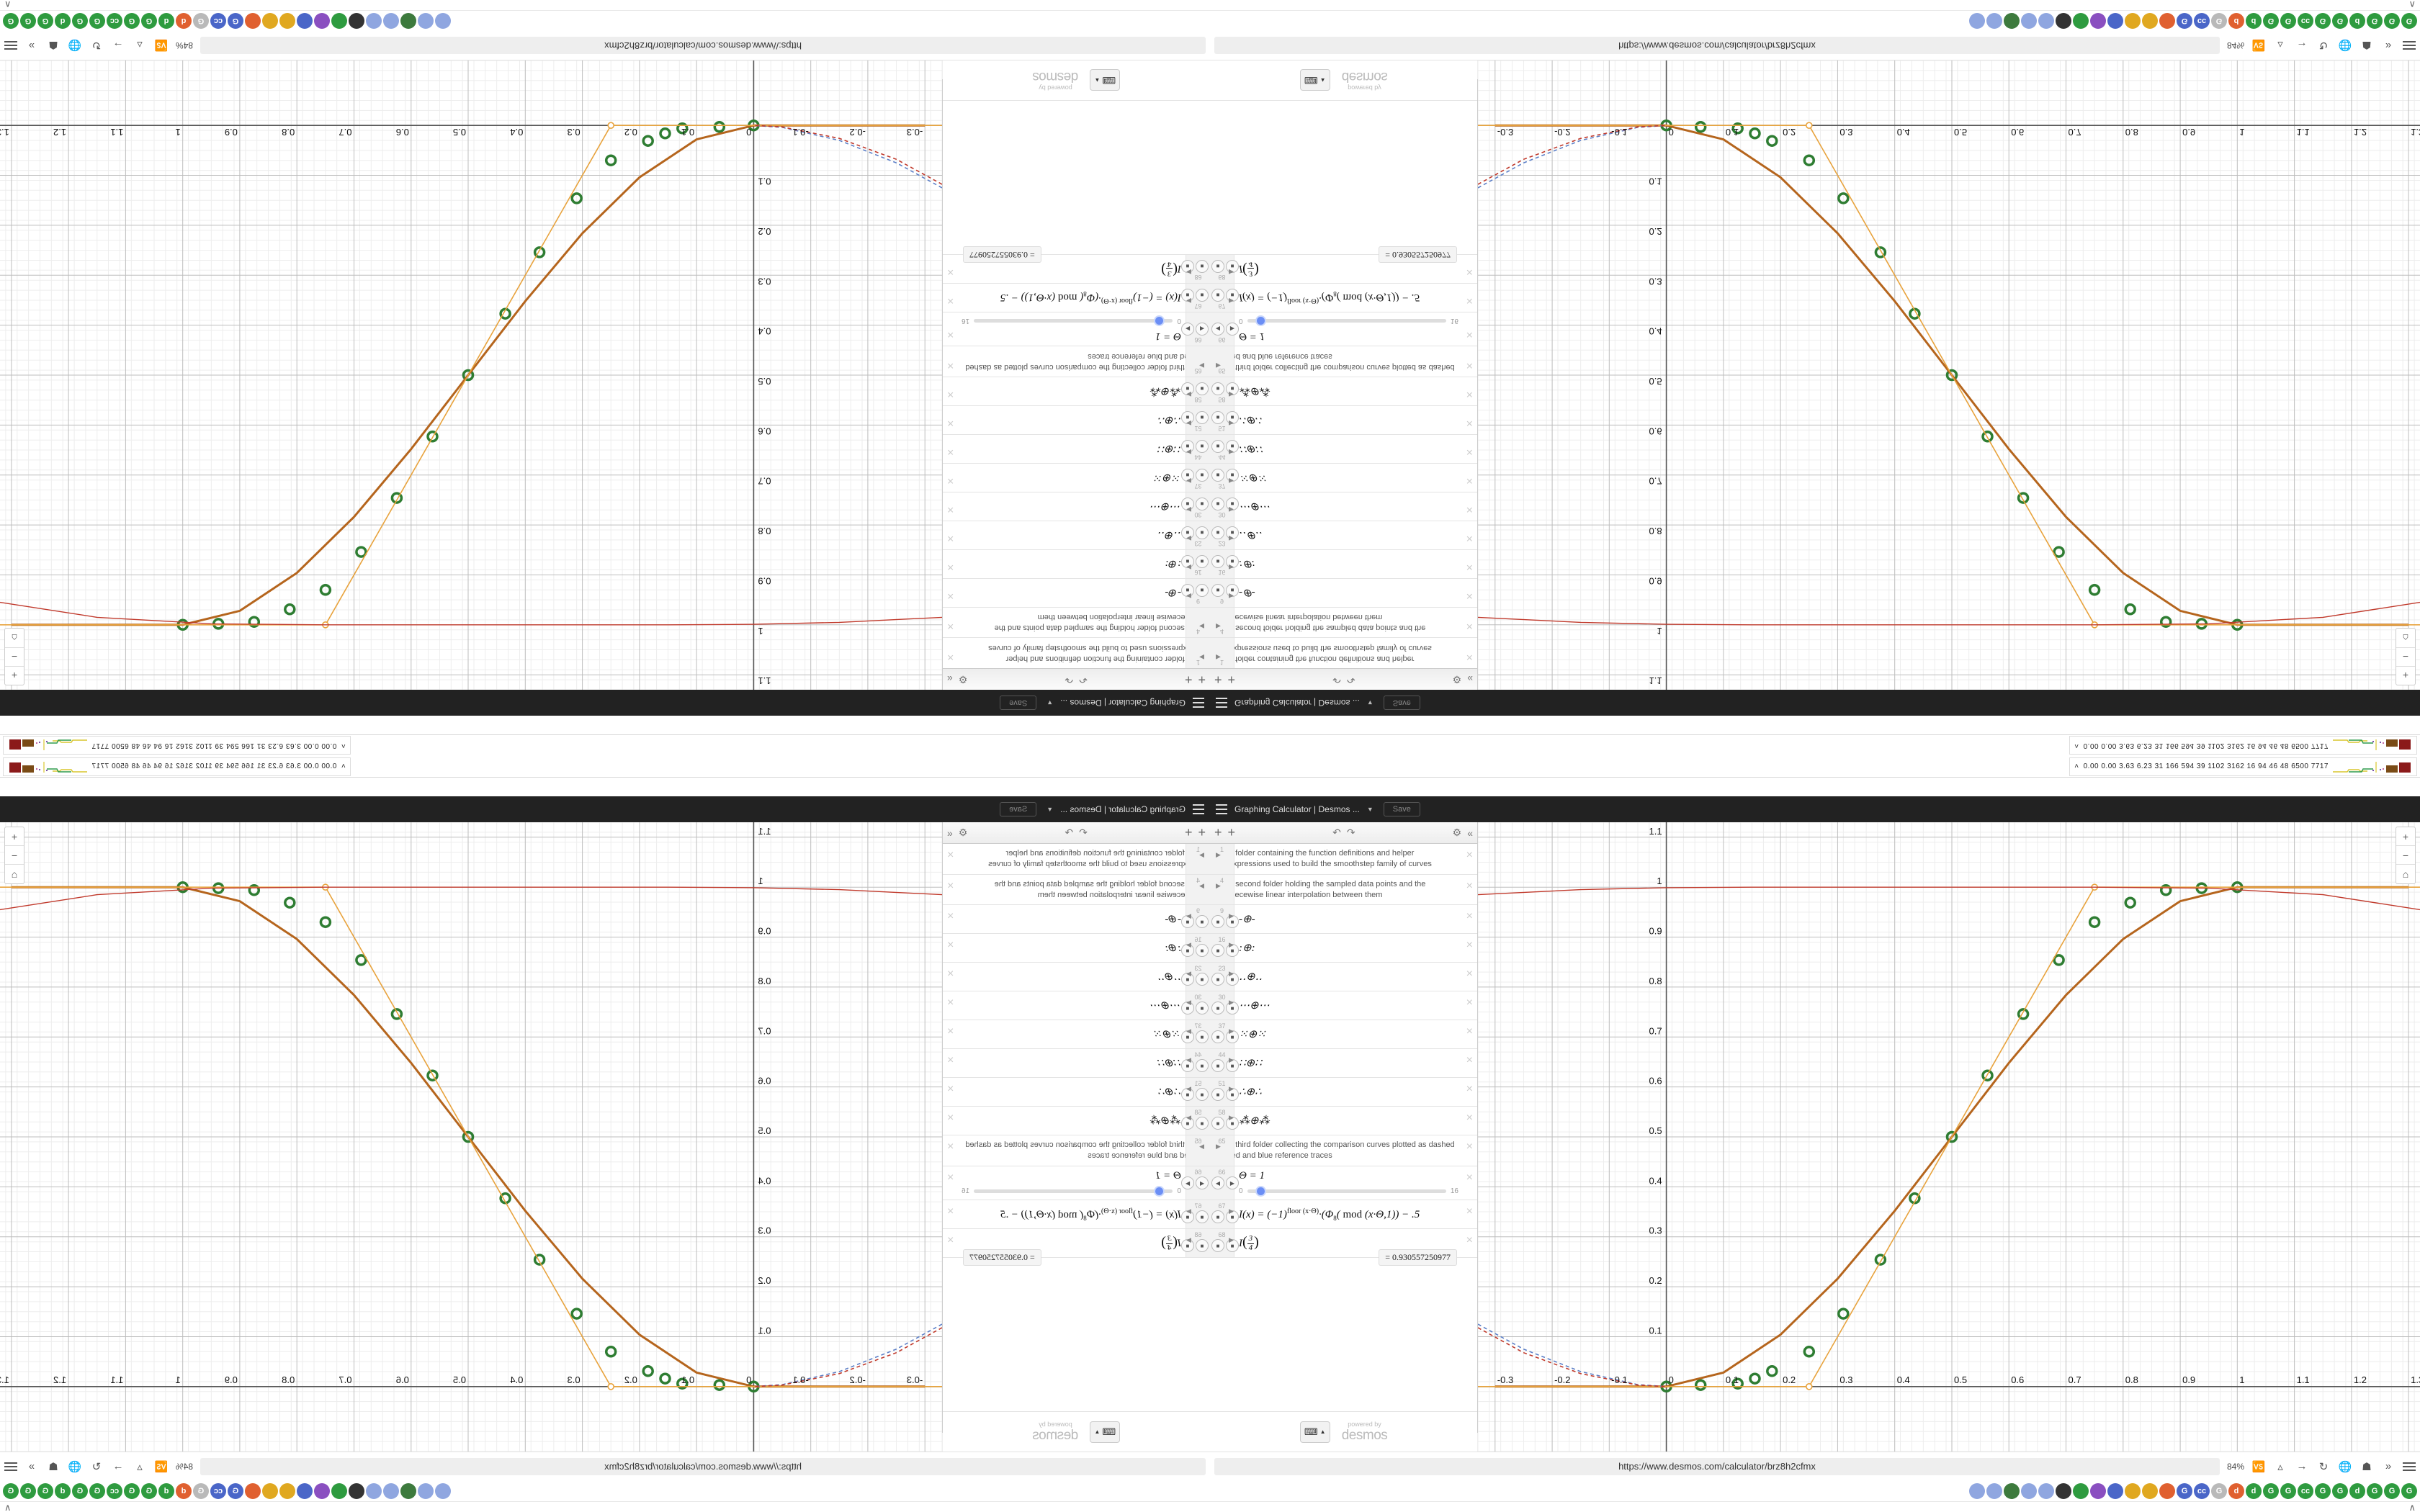  Describe the element at coordinates (1343, 264) in the screenshot. I see `expression-row: 68 × ■ ■ ▶ I(3 4) = 0.930557250977` at that location.